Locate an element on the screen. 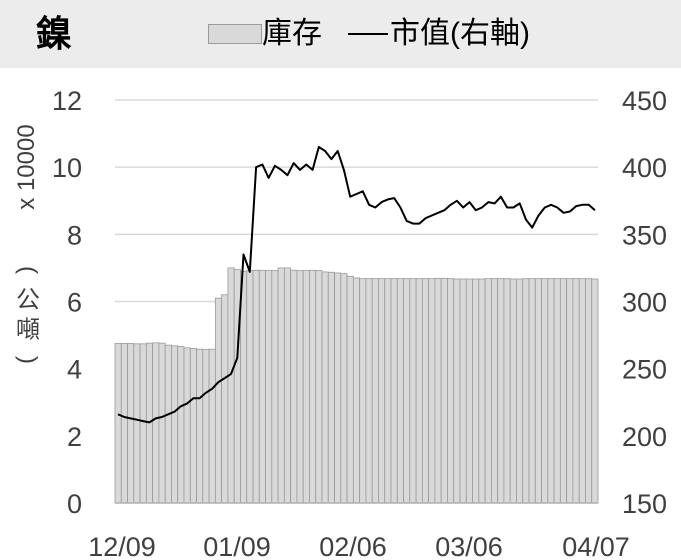 The height and width of the screenshot is (560, 681). x-tick-label: 03/06 is located at coordinates (469, 546).